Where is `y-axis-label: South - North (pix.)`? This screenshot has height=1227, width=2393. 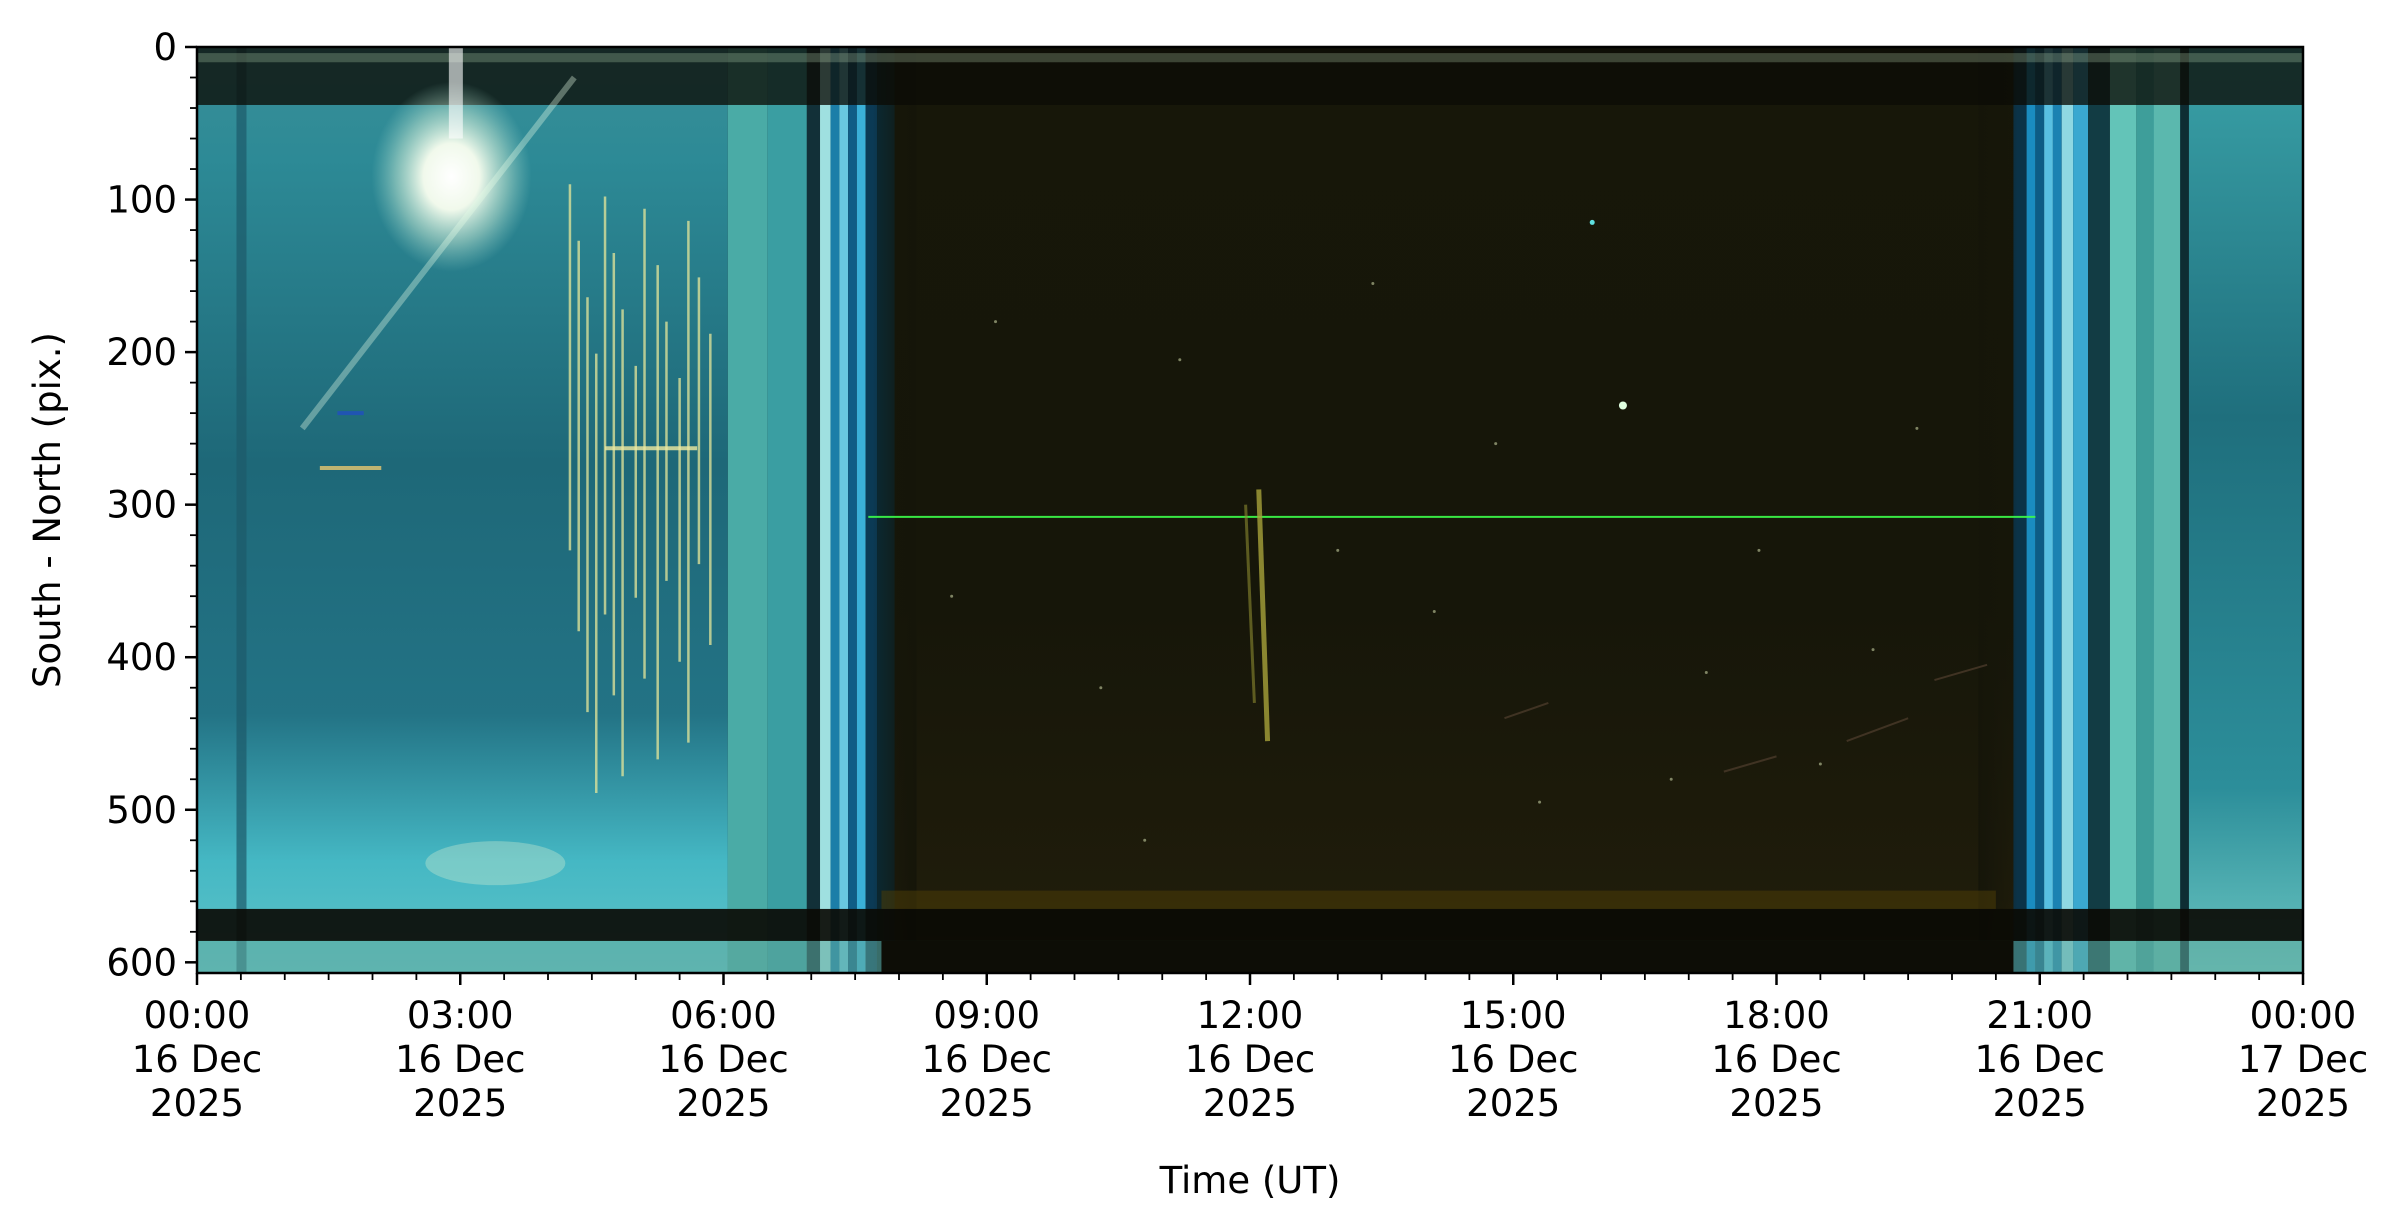 y-axis-label: South - North (pix.) is located at coordinates (47, 510).